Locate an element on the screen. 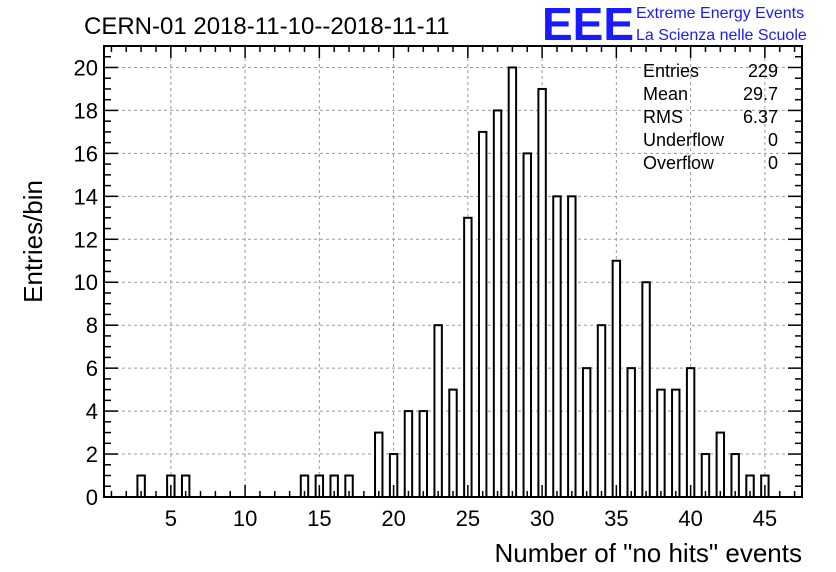  x-tick-label: 20 is located at coordinates (393, 518).